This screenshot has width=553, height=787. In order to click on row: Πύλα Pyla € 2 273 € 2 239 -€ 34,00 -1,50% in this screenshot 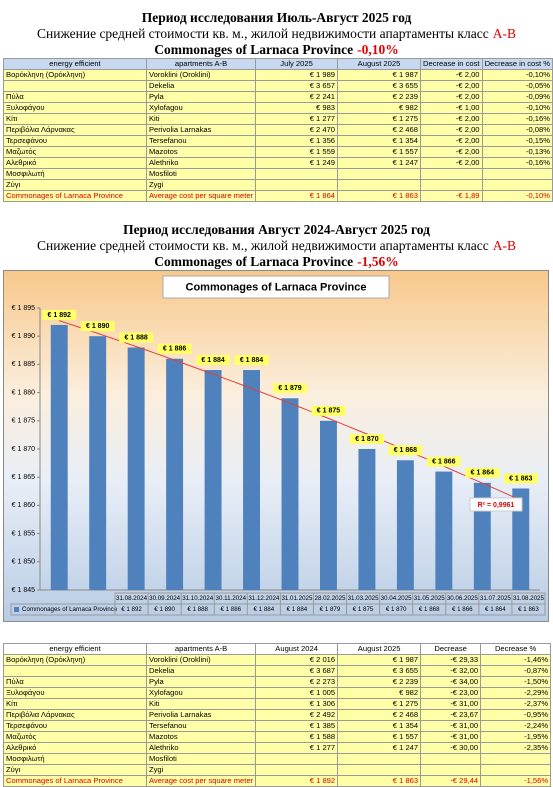, I will do `click(277, 682)`.